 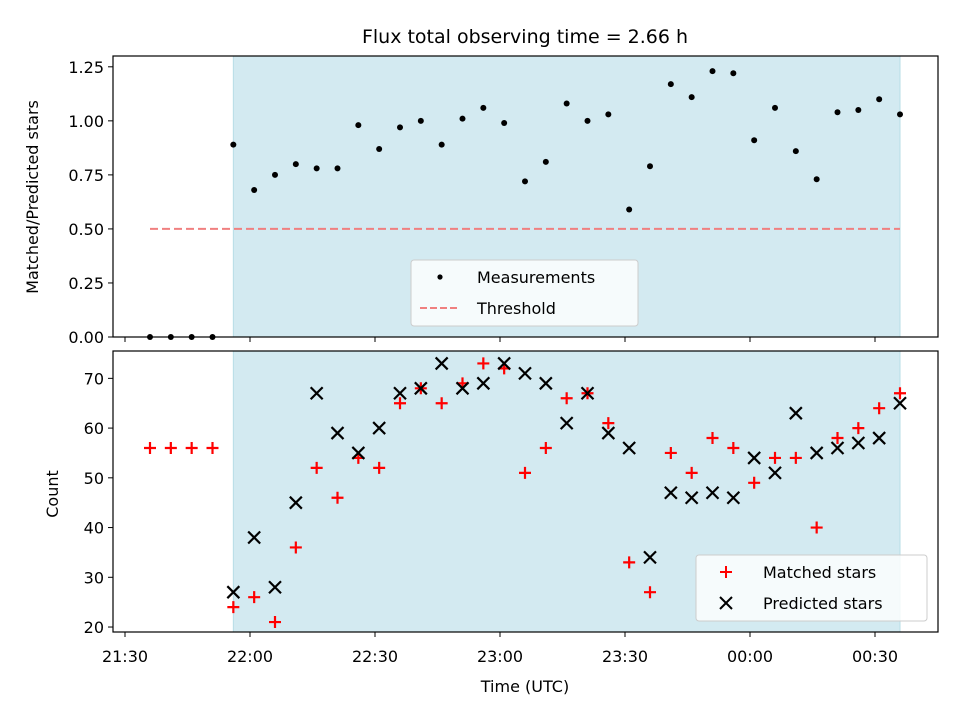 What do you see at coordinates (536, 277) in the screenshot?
I see `legend-measurements-label: Measurements` at bounding box center [536, 277].